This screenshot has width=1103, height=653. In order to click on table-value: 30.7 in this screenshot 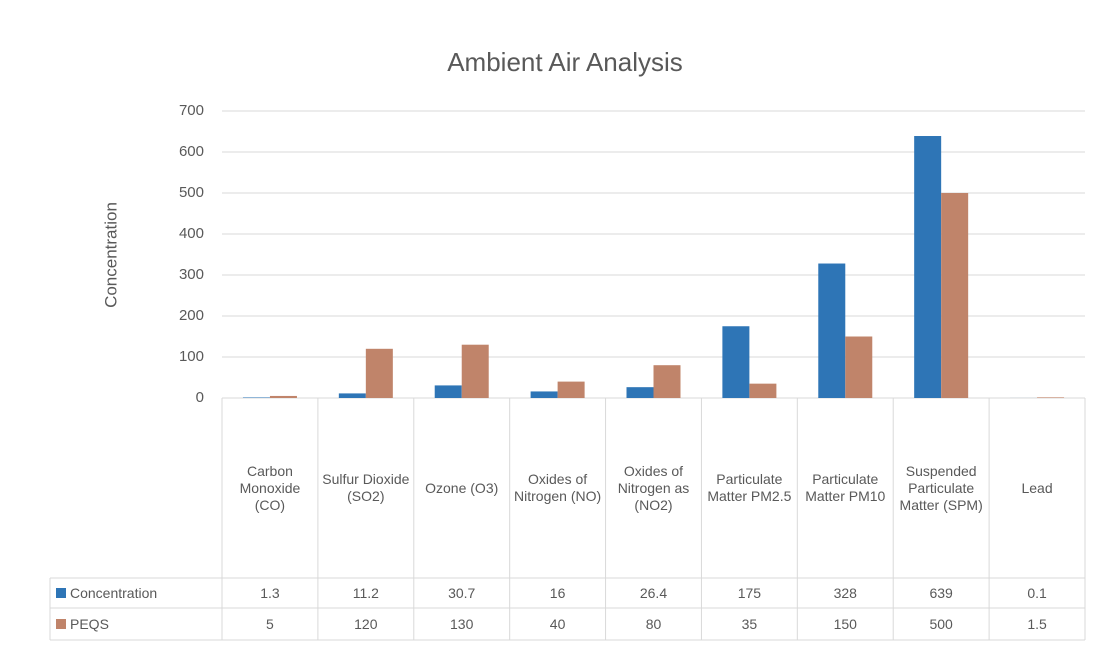, I will do `click(462, 592)`.